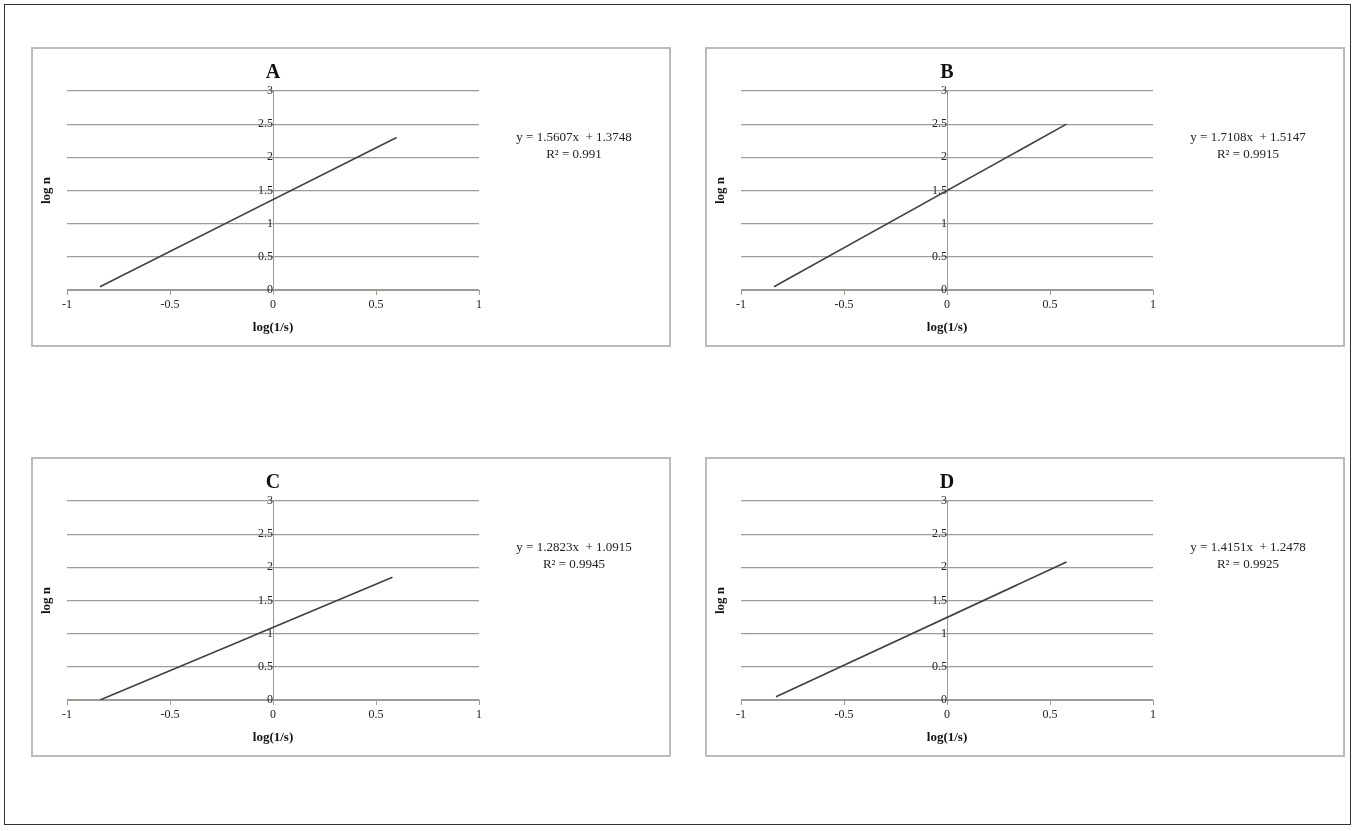 The width and height of the screenshot is (1357, 831). I want to click on text: R² = 0.9925, so click(1248, 564).